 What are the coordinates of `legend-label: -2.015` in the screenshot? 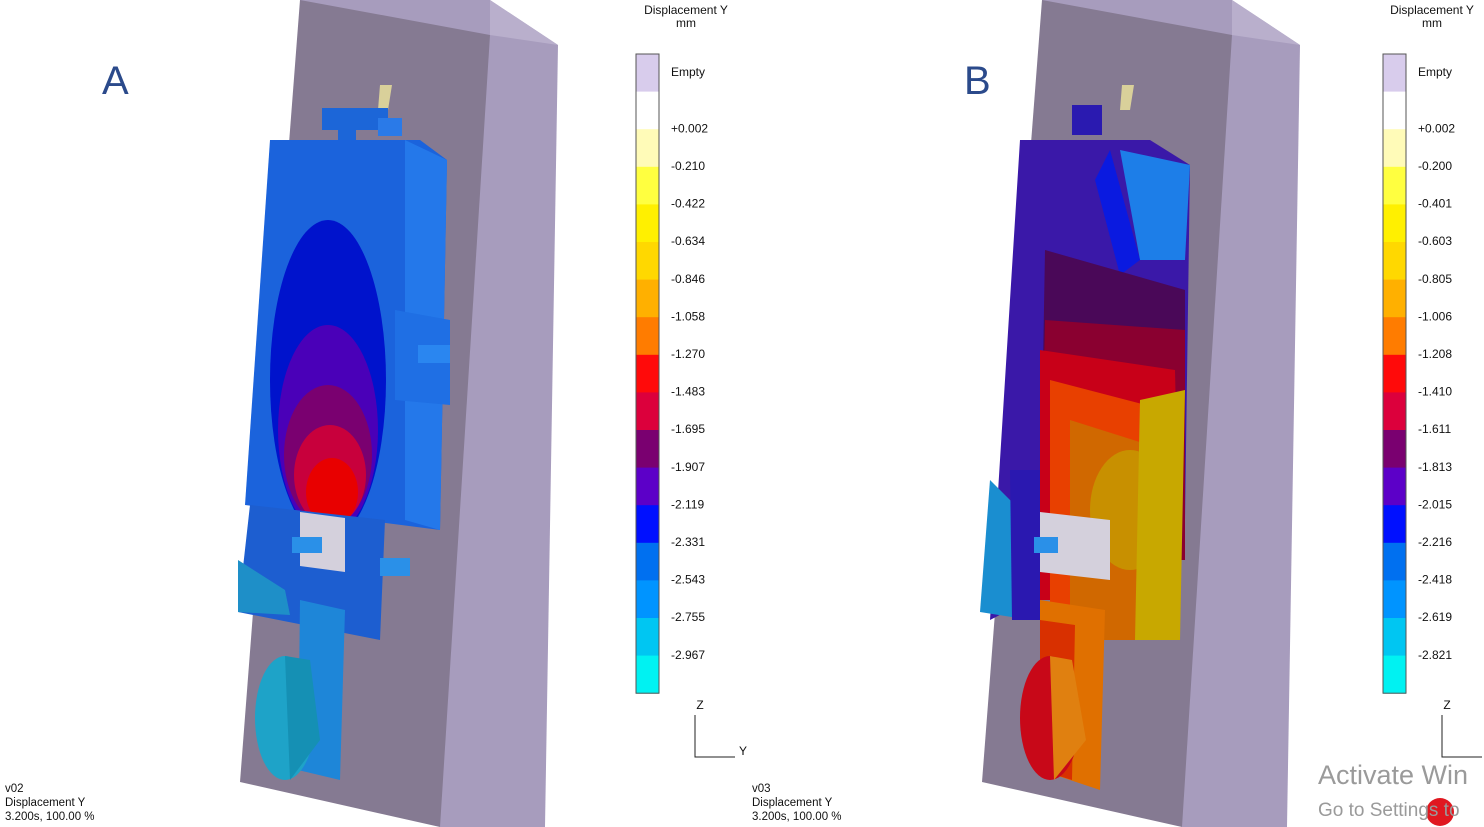 It's located at (1435, 504).